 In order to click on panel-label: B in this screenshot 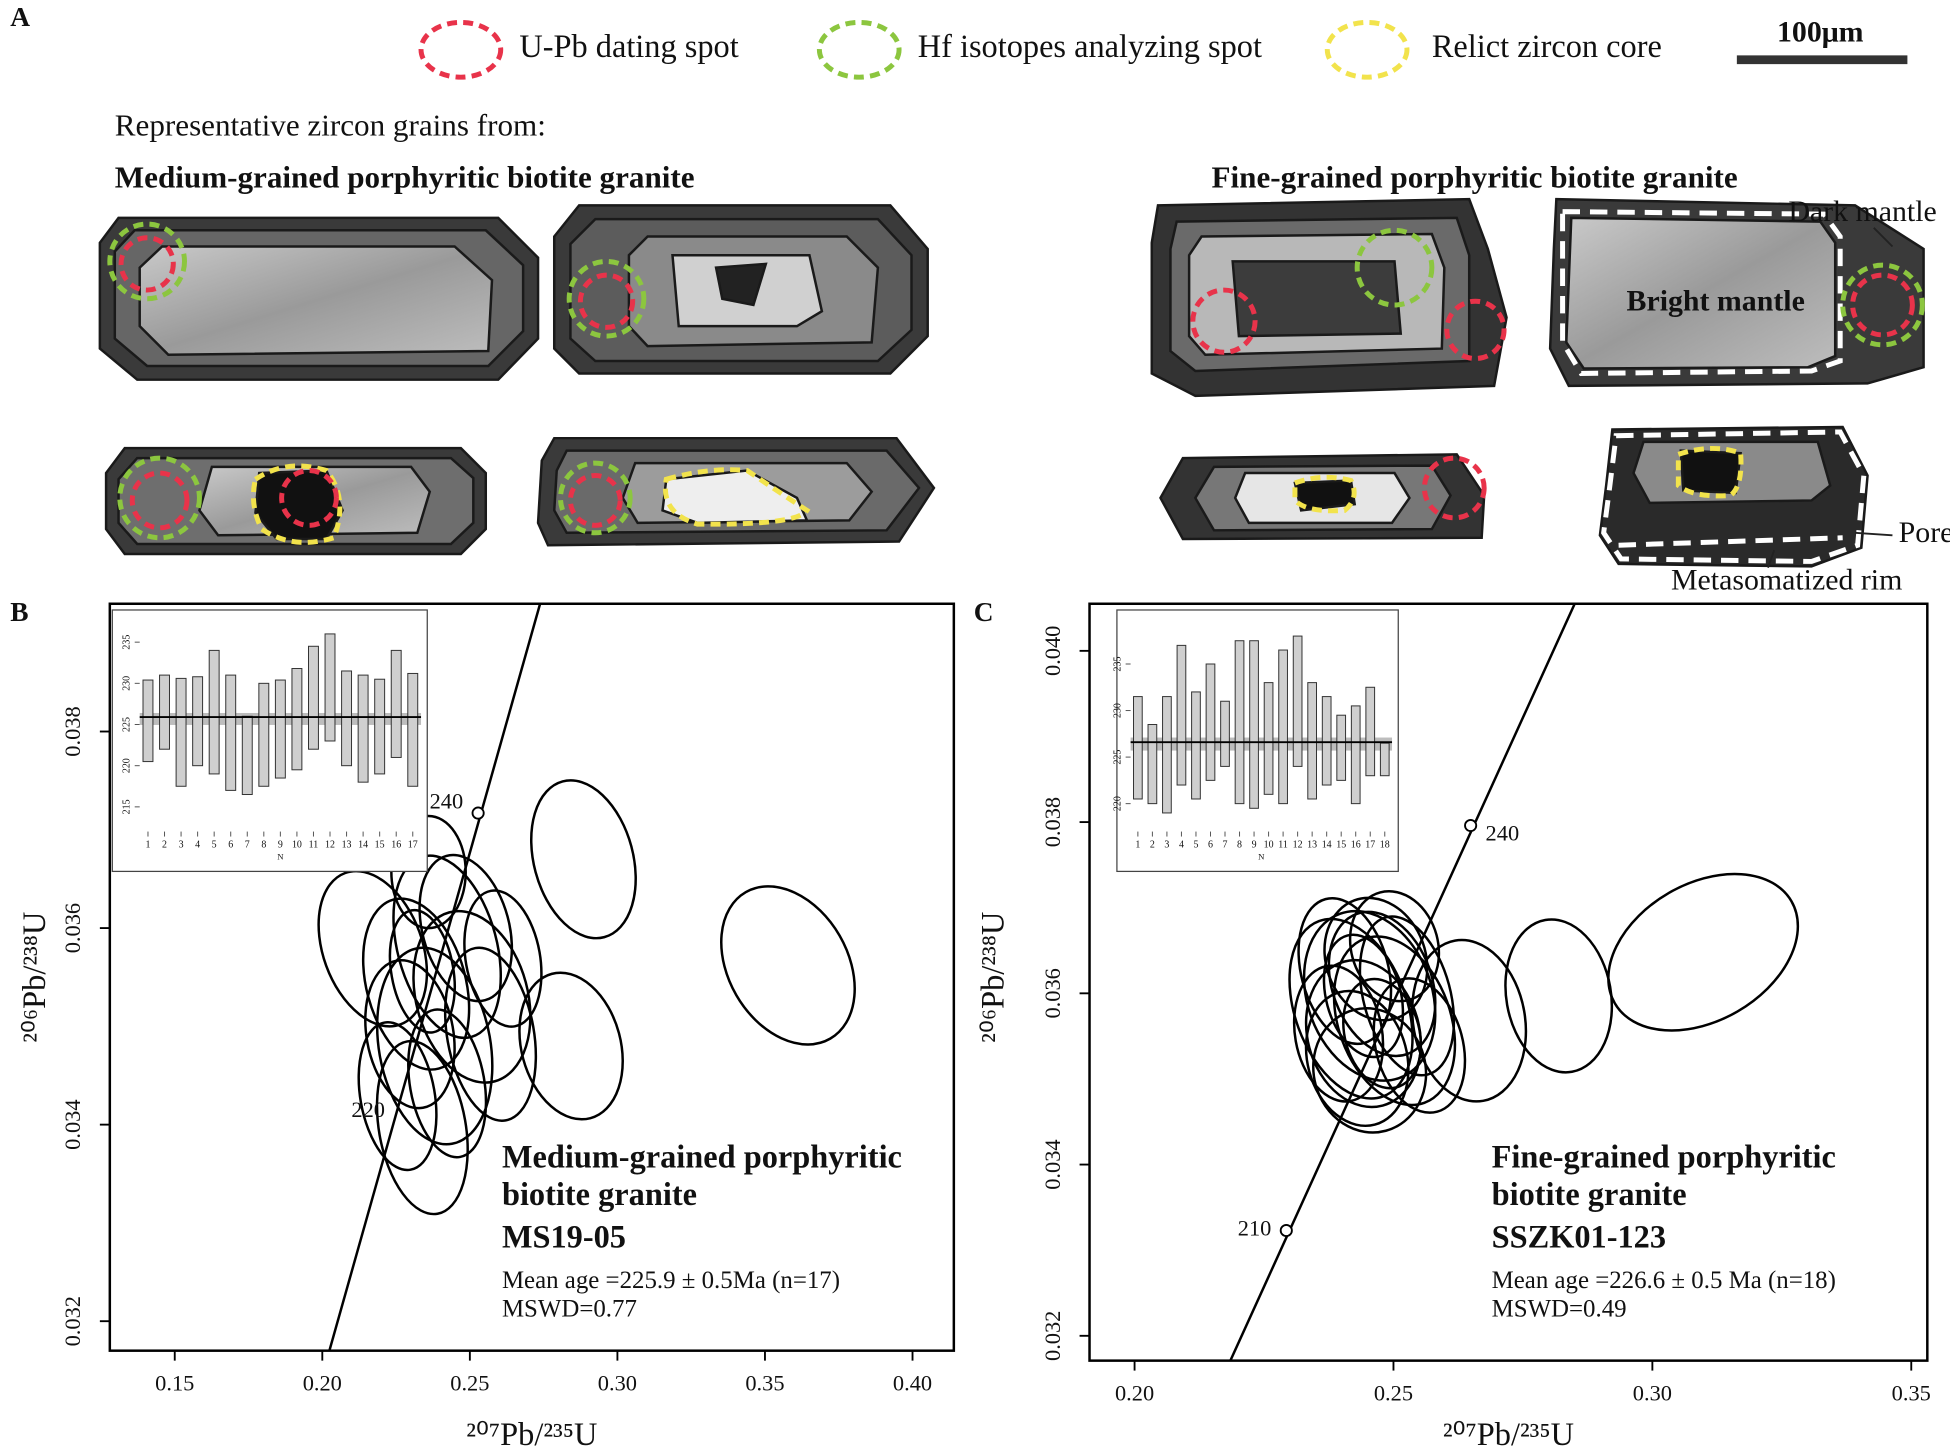, I will do `click(19, 612)`.